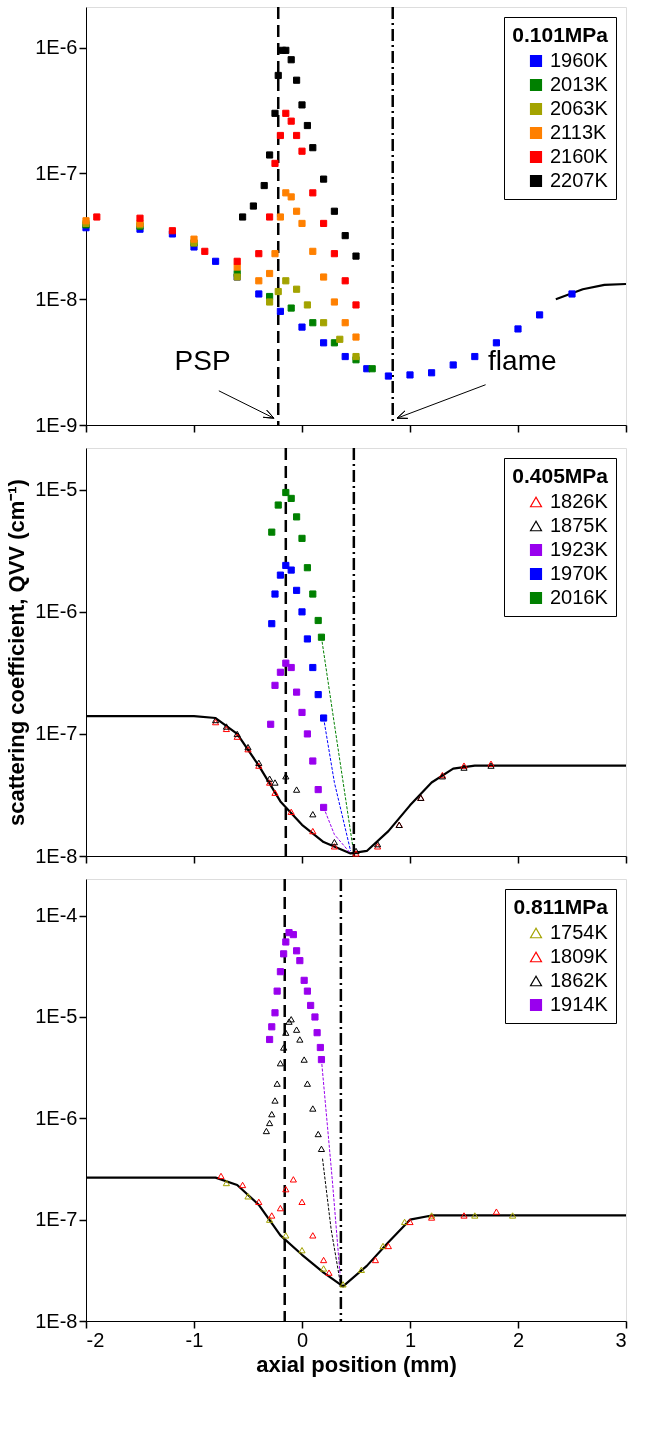 The width and height of the screenshot is (667, 1439). I want to click on x-axis-title: axial position (mm), so click(356, 1364).